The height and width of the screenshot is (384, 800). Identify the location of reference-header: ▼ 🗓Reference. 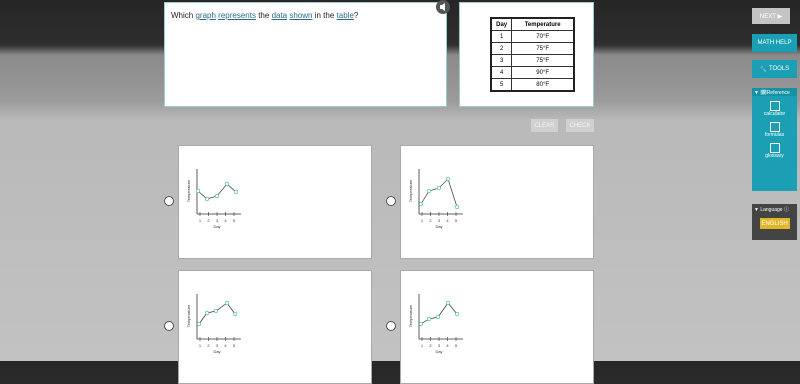
(774, 92).